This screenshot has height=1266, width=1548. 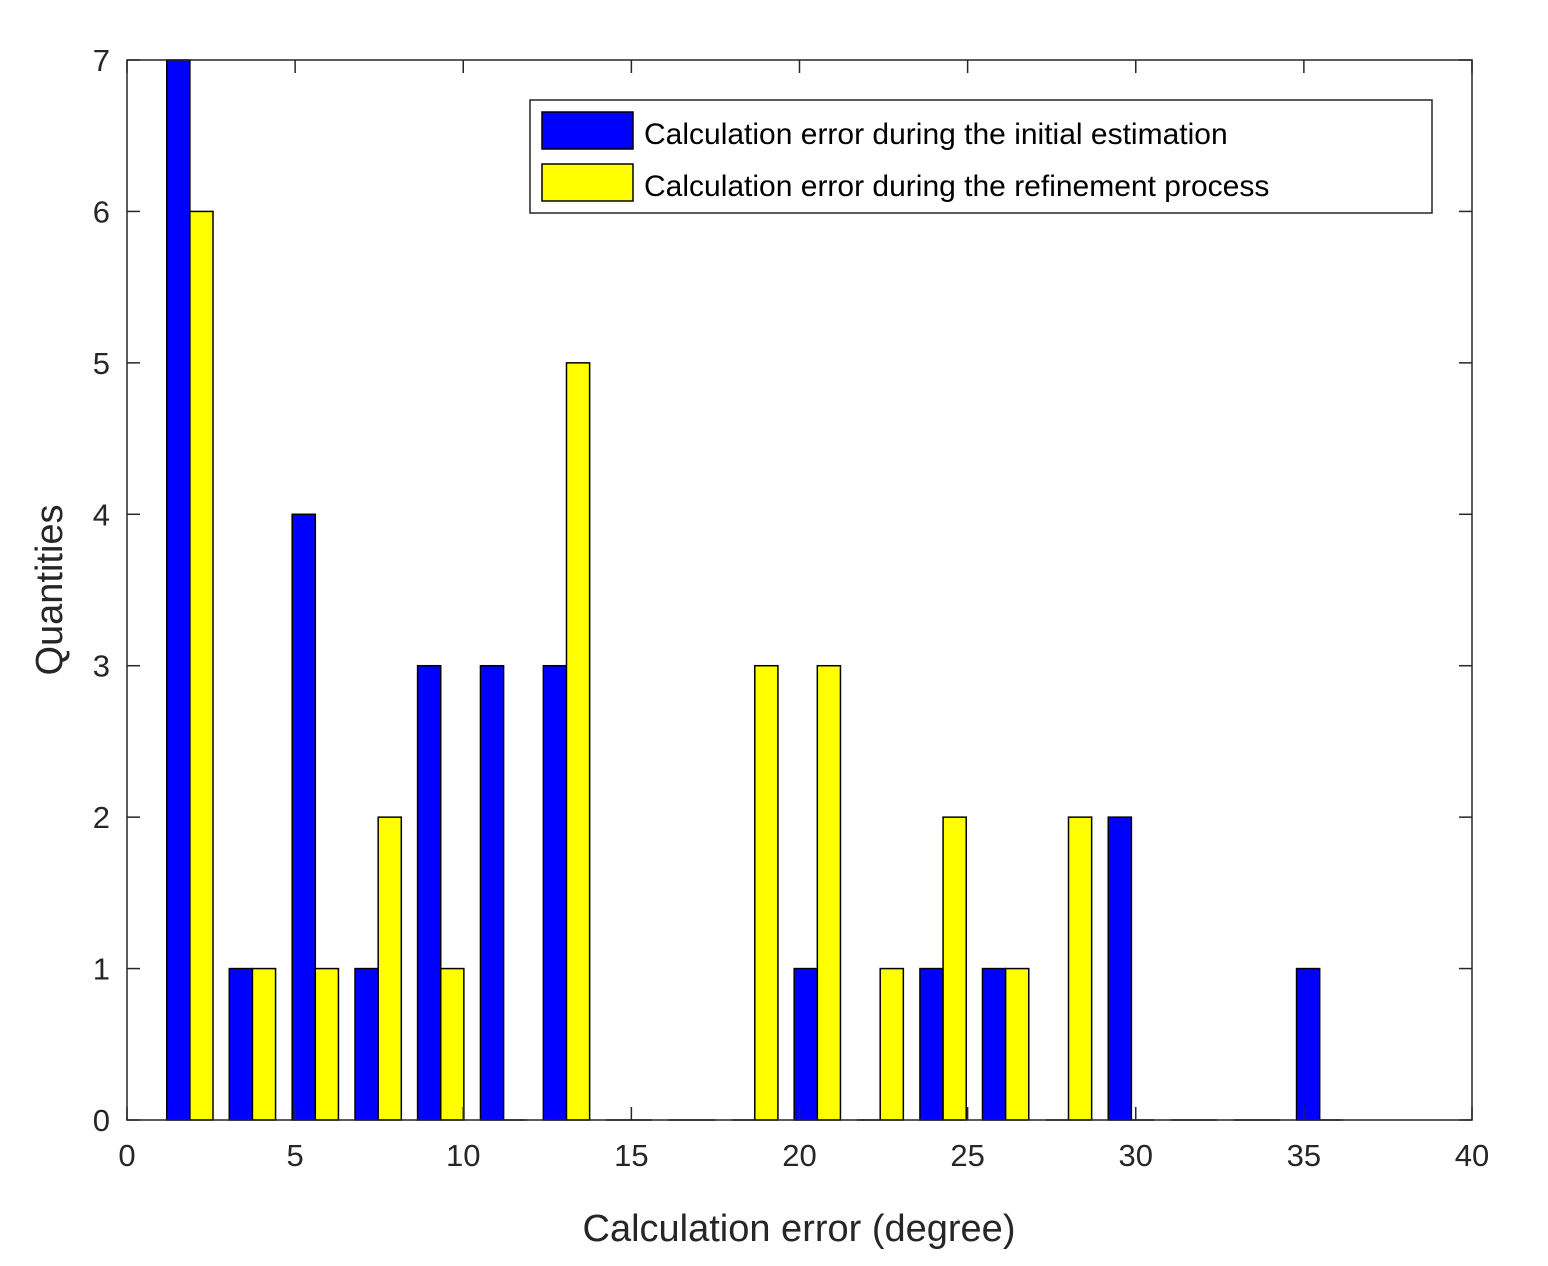 What do you see at coordinates (101, 514) in the screenshot?
I see `y-tick-label: 4` at bounding box center [101, 514].